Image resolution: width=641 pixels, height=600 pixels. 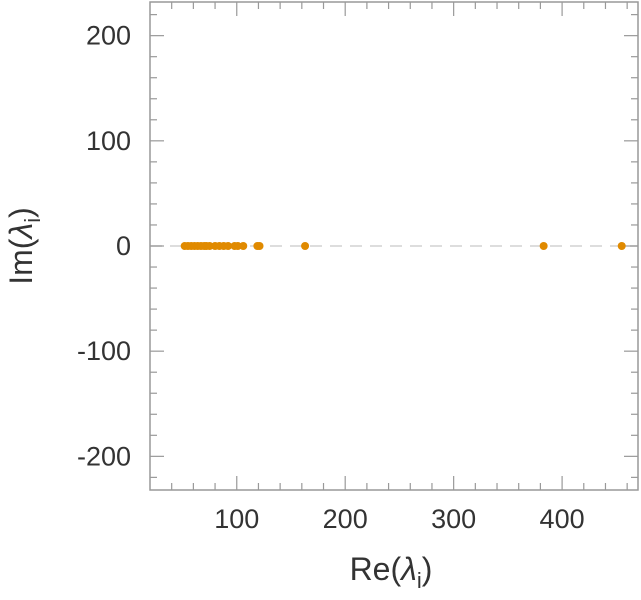 What do you see at coordinates (345, 519) in the screenshot?
I see `x-tick-label: 200` at bounding box center [345, 519].